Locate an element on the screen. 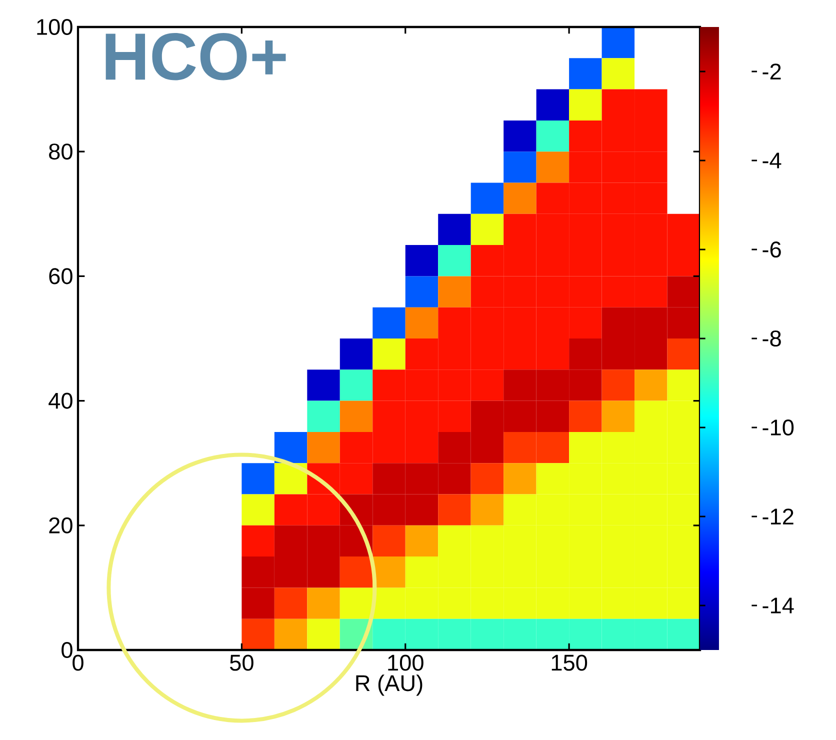 The width and height of the screenshot is (836, 740). color-bar-label: -14 is located at coordinates (778, 606).